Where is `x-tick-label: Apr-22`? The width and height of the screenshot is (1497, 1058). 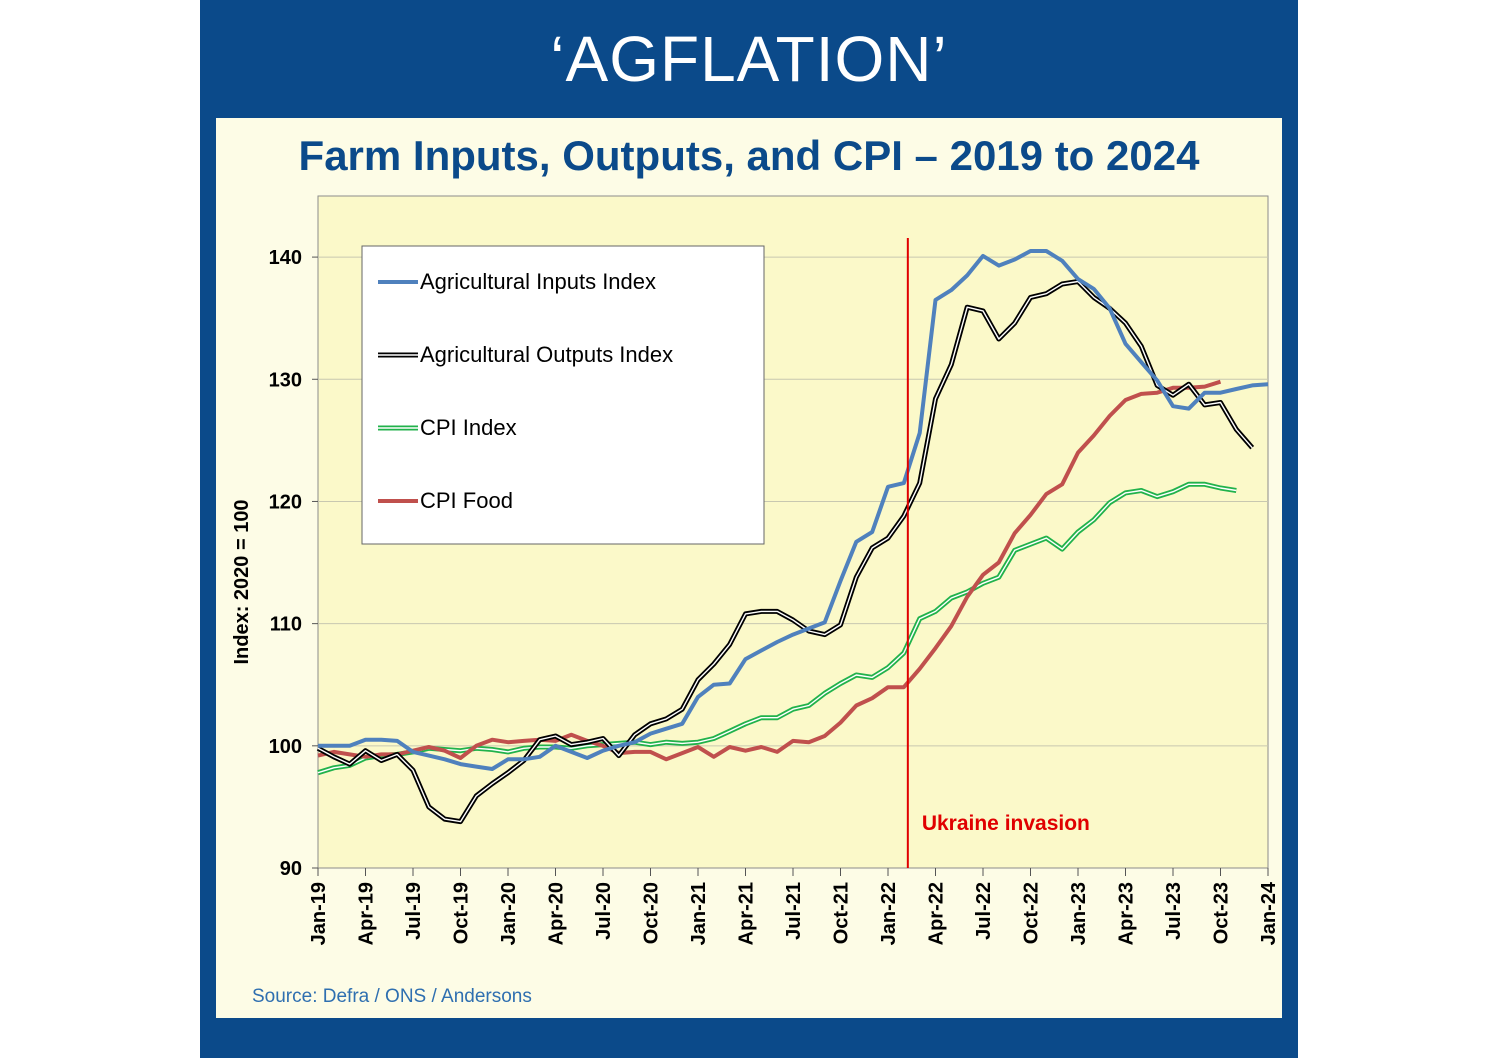
x-tick-label: Apr-22 is located at coordinates (937, 913).